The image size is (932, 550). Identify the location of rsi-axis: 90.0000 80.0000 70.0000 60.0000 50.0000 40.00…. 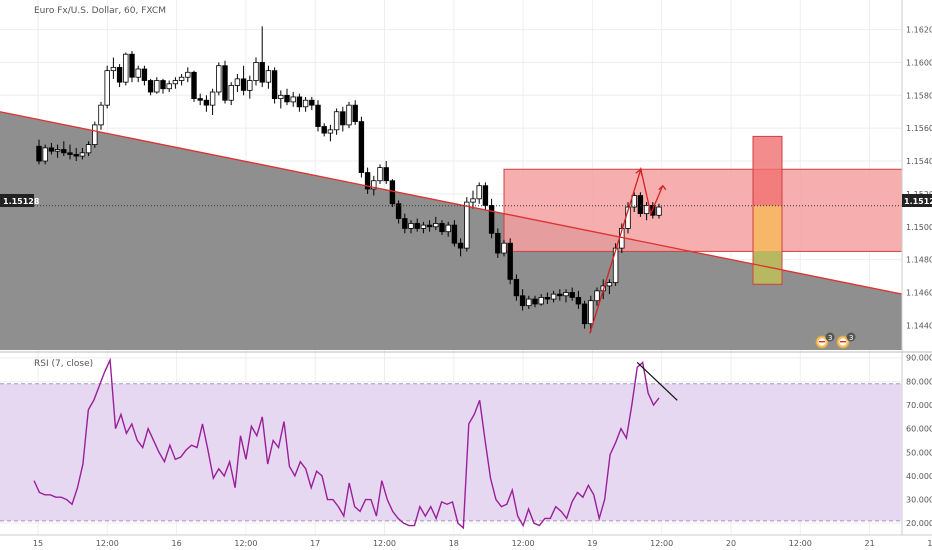
(919, 441).